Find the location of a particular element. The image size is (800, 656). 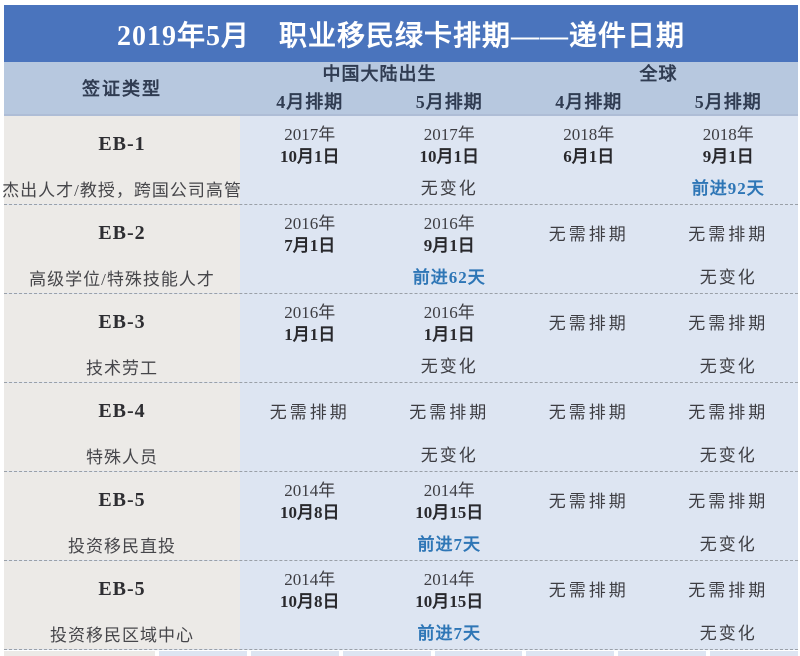

schedule-cell: 2018年 6月1日 is located at coordinates (589, 144).